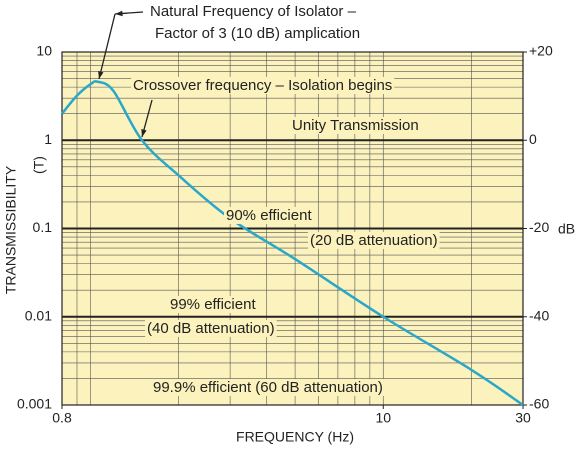  What do you see at coordinates (383, 418) in the screenshot?
I see `x-tick-label: 10` at bounding box center [383, 418].